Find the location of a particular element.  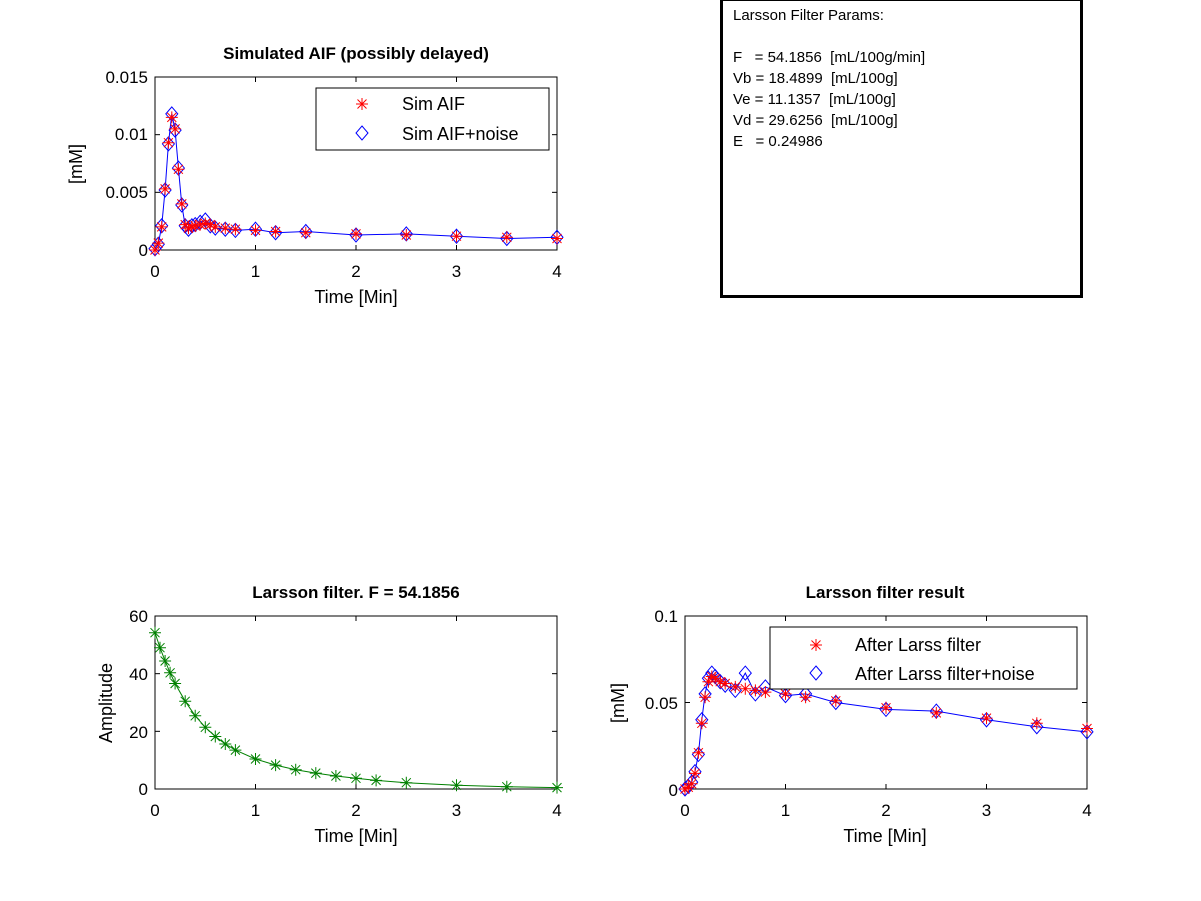

plot-area is located at coordinates (356, 702).